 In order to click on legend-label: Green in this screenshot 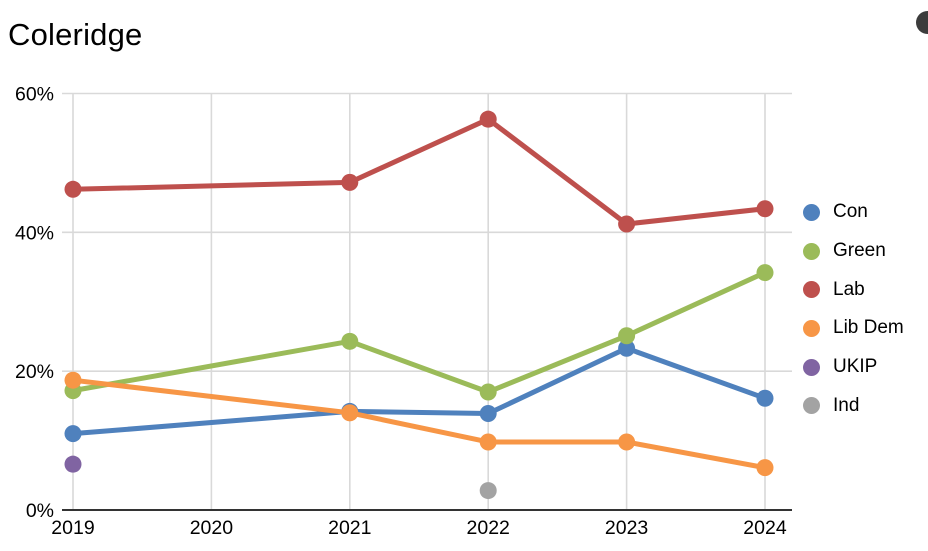, I will do `click(859, 251)`.